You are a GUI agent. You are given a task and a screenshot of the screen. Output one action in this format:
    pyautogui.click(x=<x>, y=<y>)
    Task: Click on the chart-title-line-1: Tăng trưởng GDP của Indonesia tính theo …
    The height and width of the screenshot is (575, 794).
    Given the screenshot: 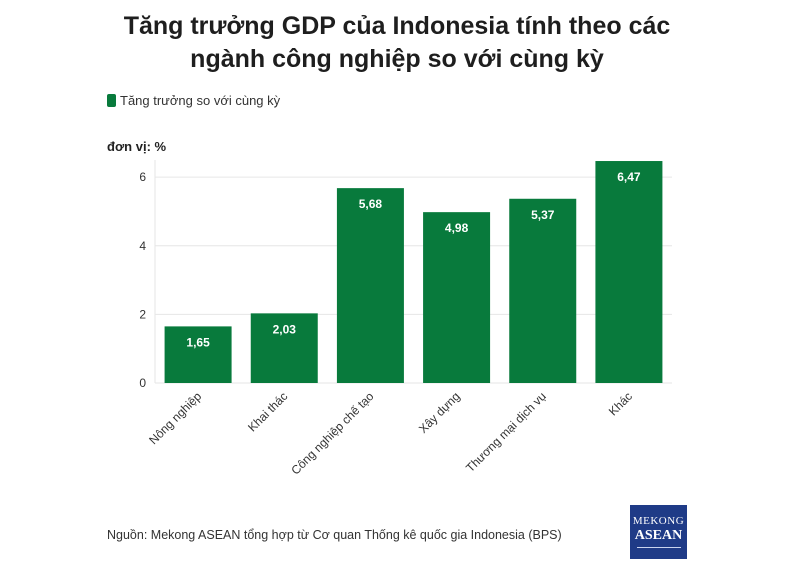 What is the action you would take?
    pyautogui.click(x=397, y=26)
    